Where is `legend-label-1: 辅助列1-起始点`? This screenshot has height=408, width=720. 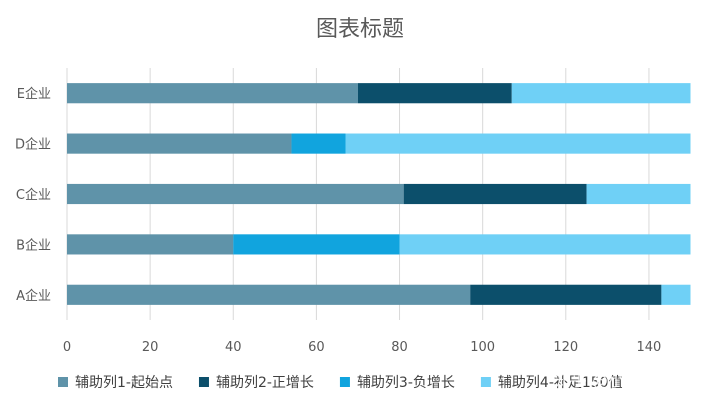 legend-label-1: 辅助列1-起始点 is located at coordinates (124, 383).